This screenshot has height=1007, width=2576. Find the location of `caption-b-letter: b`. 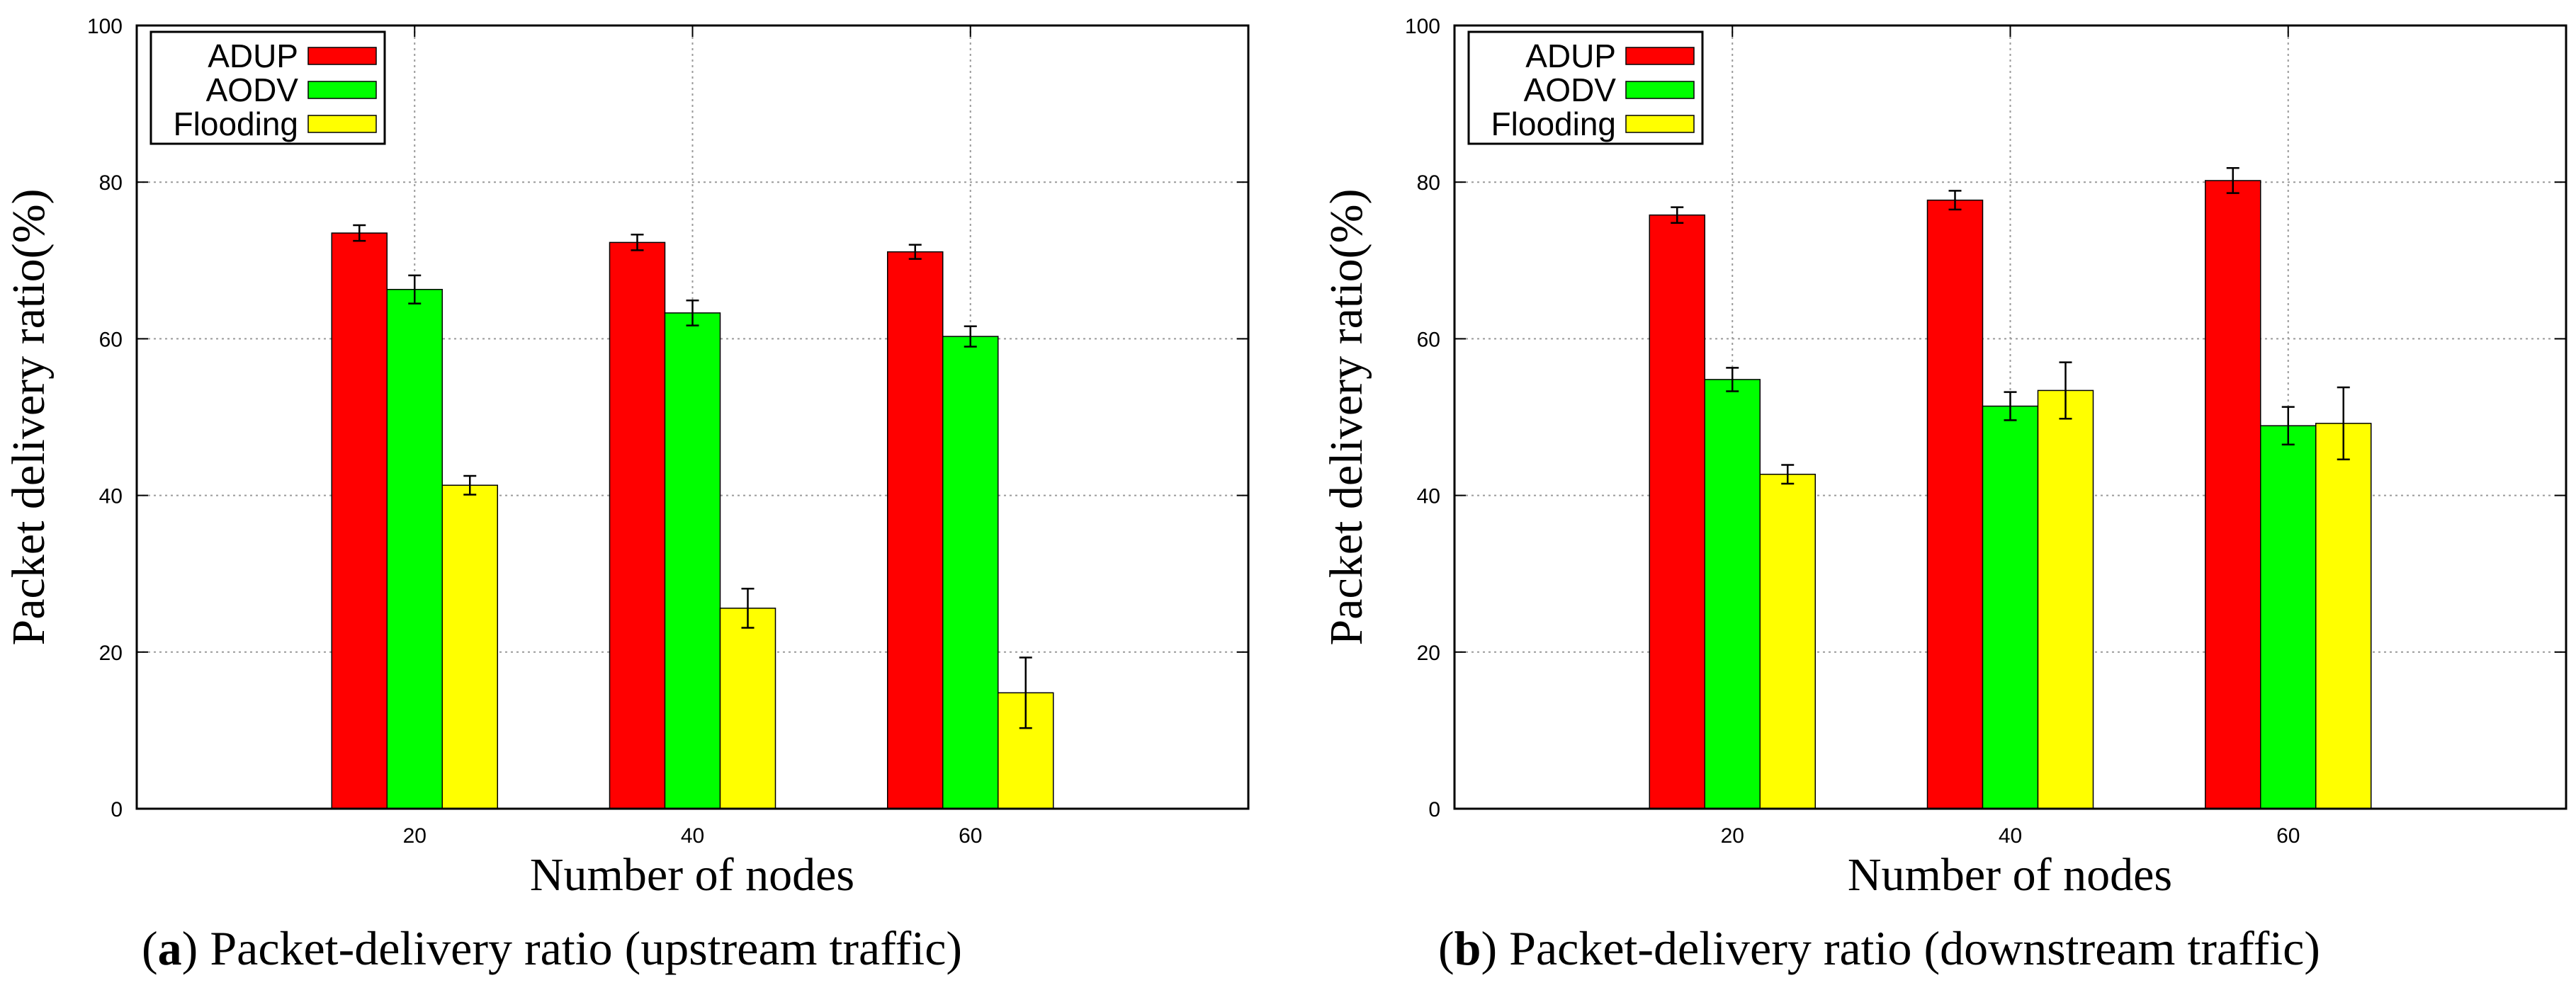

caption-b-letter: b is located at coordinates (1467, 948).